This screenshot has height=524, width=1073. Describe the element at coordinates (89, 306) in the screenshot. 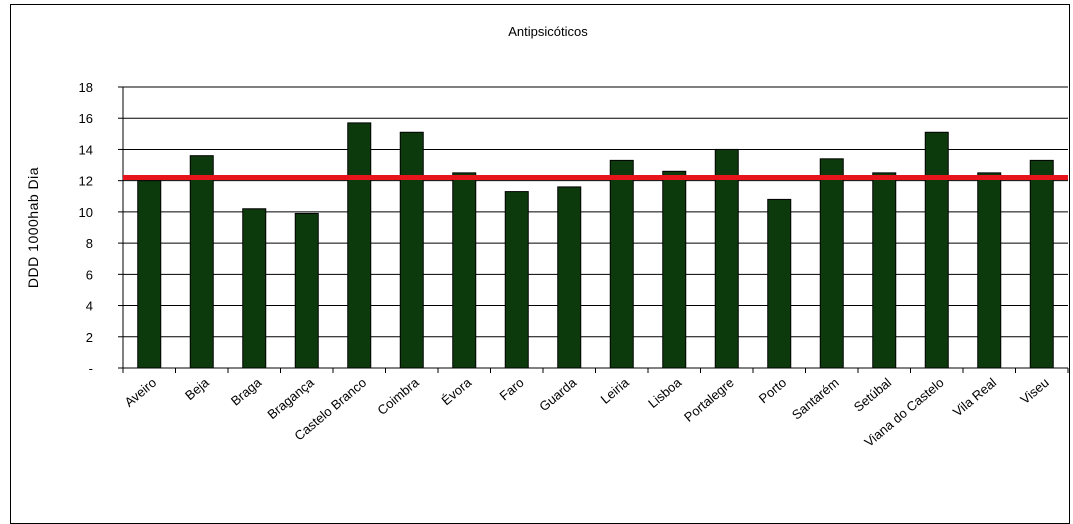

I see `y-tick-label: 4` at that location.